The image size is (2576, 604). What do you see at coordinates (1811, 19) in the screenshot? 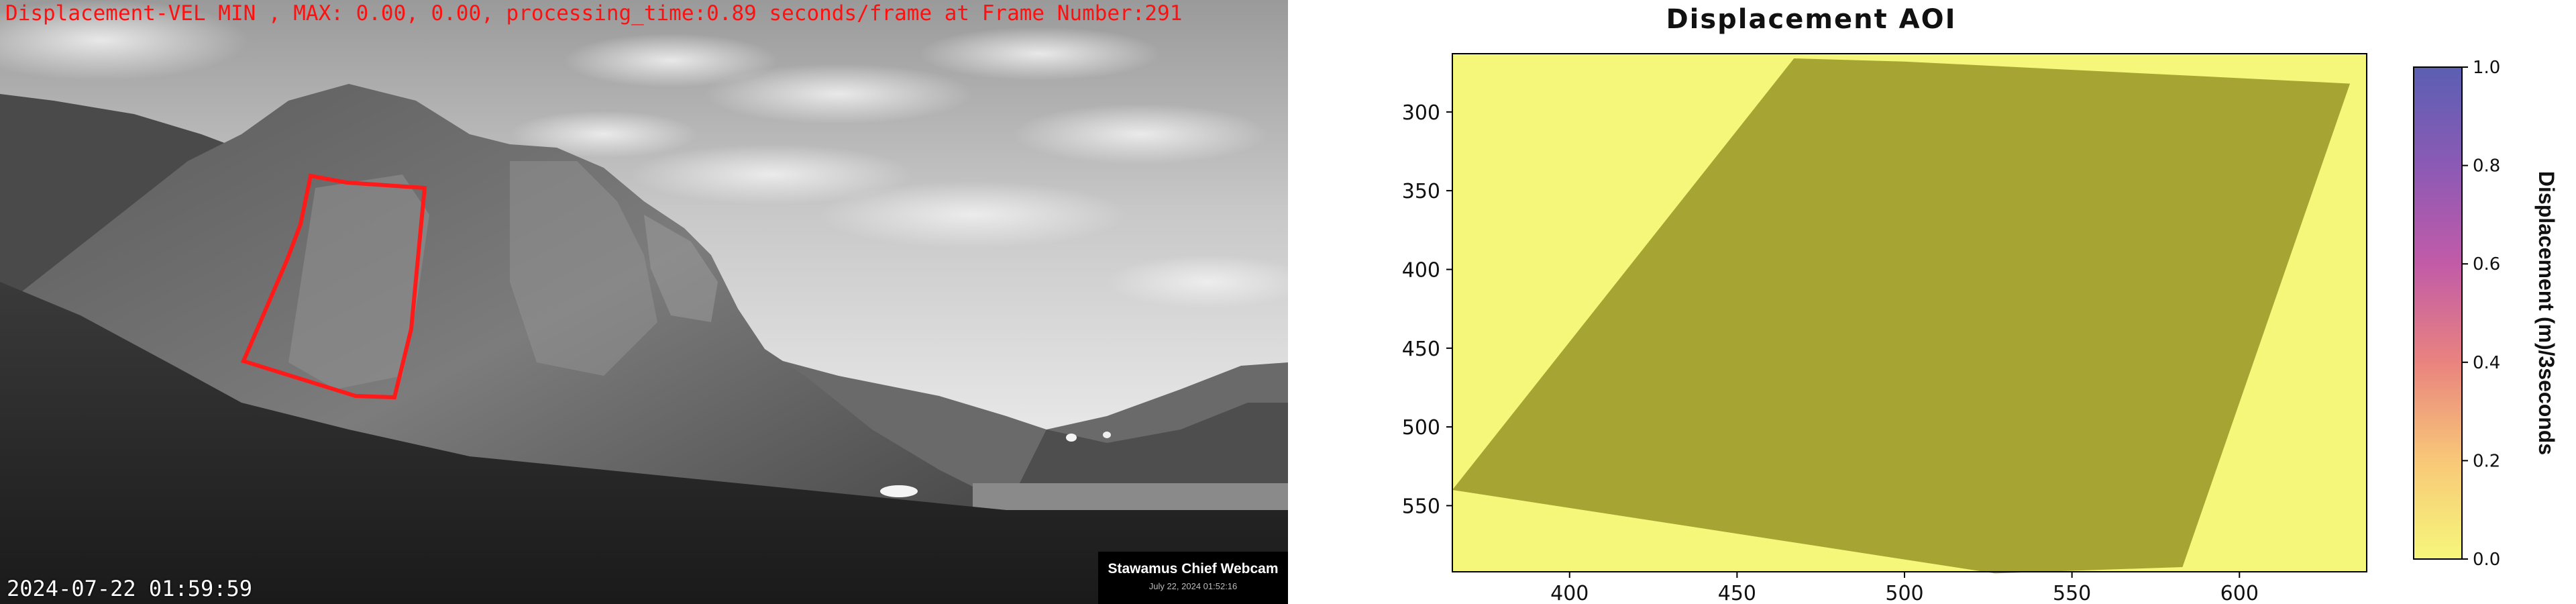
I see `chart-title: Displacement AOI` at bounding box center [1811, 19].